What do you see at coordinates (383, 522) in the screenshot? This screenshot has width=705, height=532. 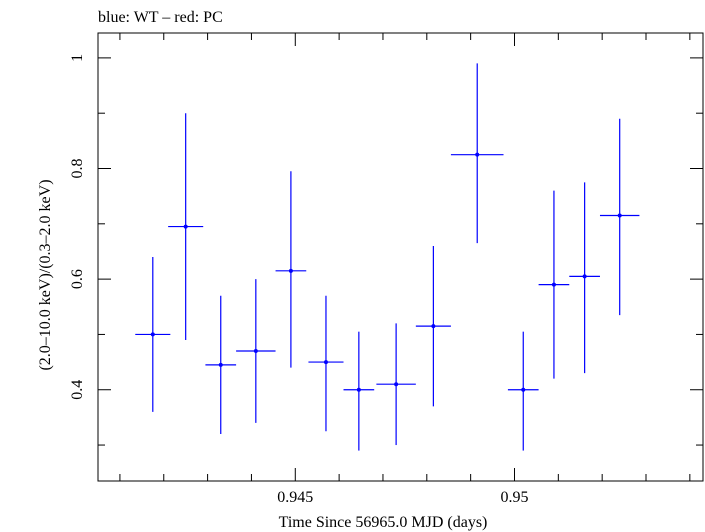 I see `x-axis-label: Time Since 56965.0 MJD (days)` at bounding box center [383, 522].